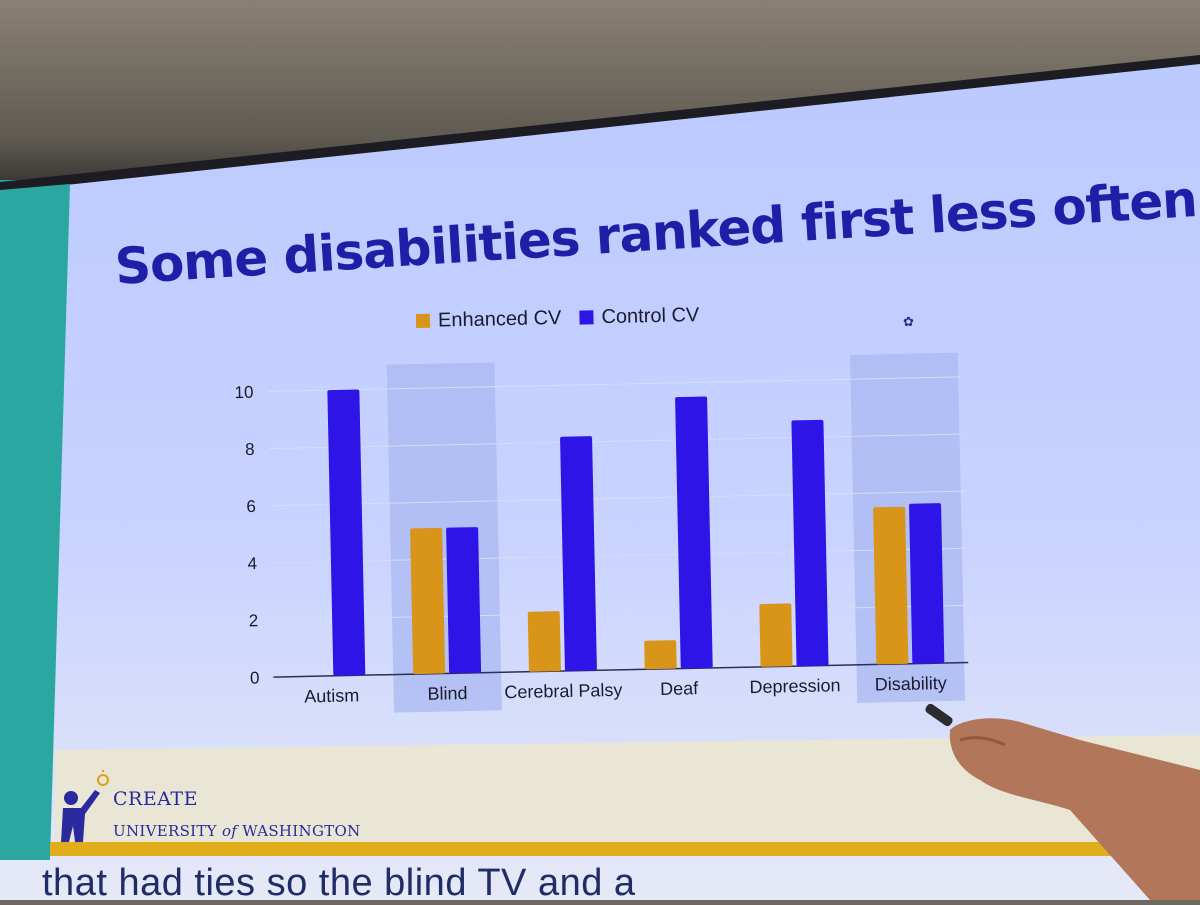  I want to click on logo-university-suffix: WASHINGTON, so click(301, 831).